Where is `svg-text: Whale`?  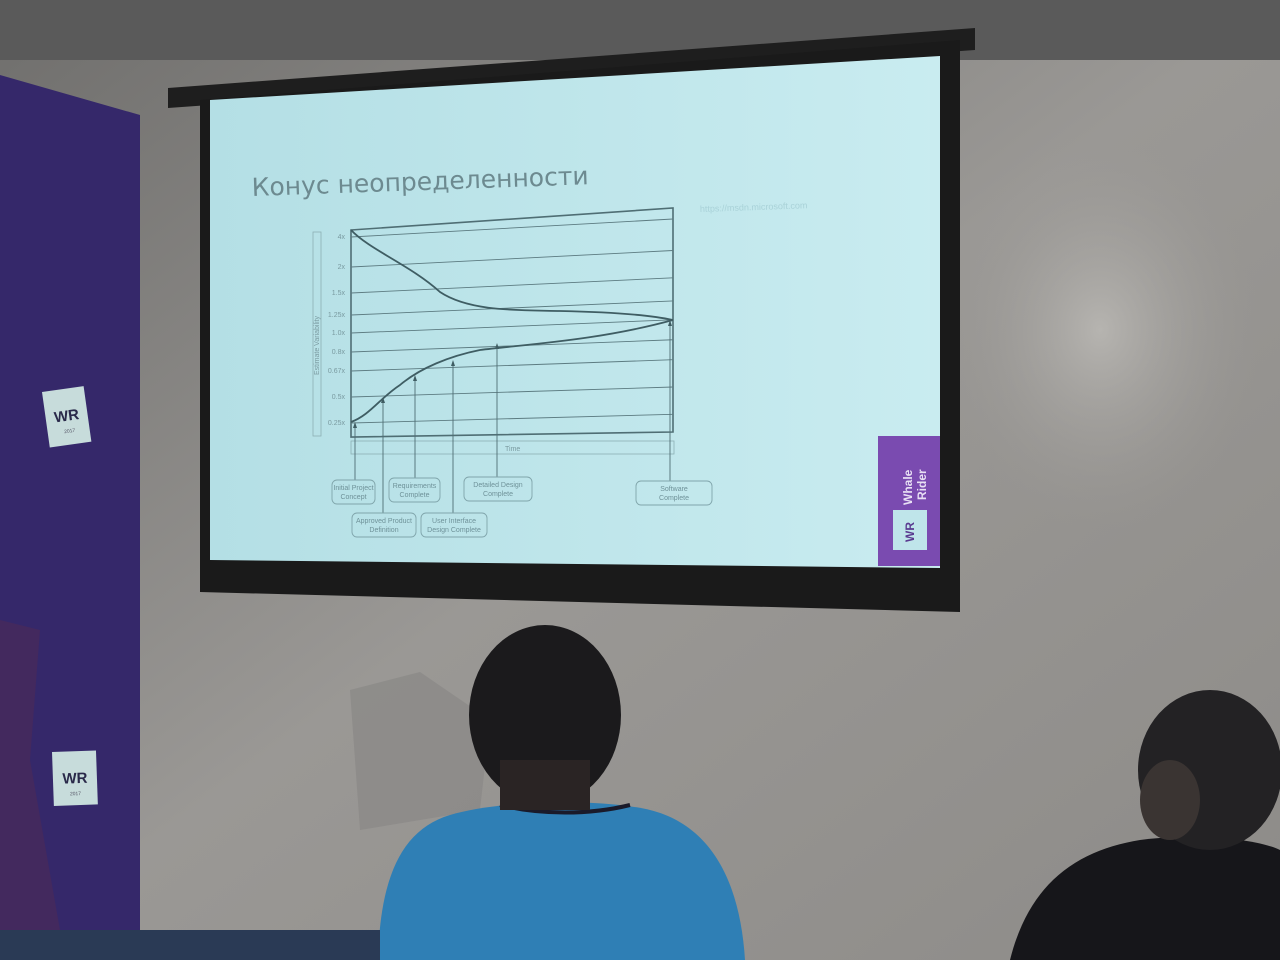
svg-text: Whale is located at coordinates (908, 487).